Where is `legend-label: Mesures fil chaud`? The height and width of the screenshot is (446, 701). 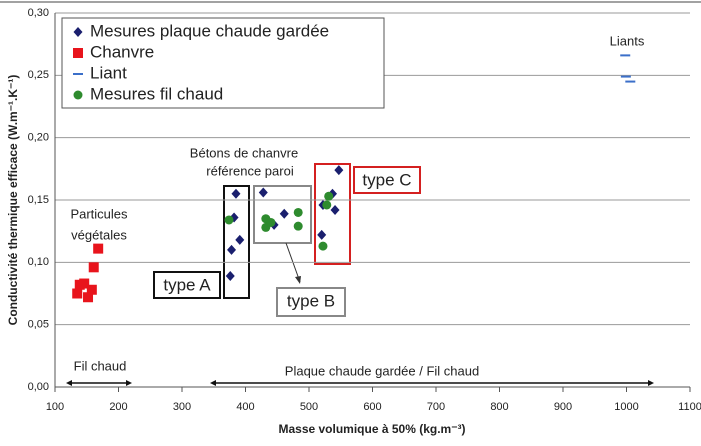 legend-label: Mesures fil chaud is located at coordinates (156, 93).